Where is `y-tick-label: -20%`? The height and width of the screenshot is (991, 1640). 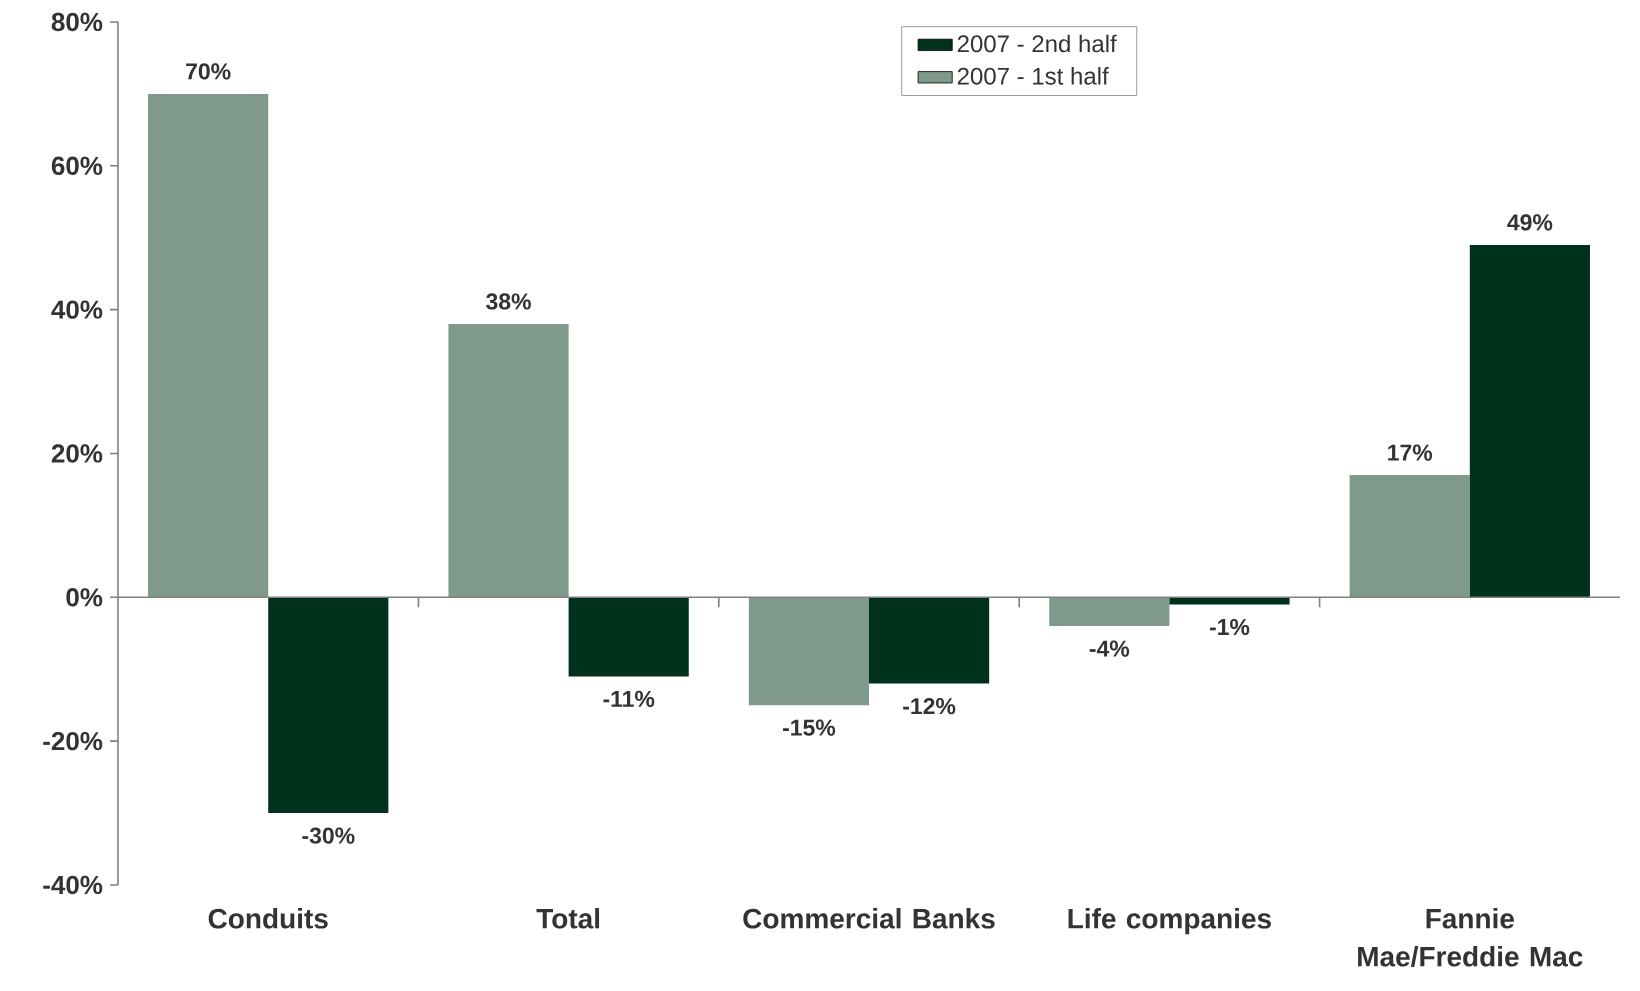
y-tick-label: -20% is located at coordinates (73, 741).